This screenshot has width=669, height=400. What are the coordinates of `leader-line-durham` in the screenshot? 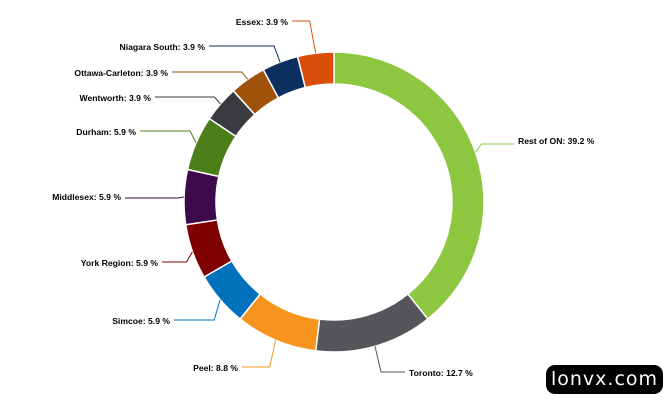 It's located at (168, 137).